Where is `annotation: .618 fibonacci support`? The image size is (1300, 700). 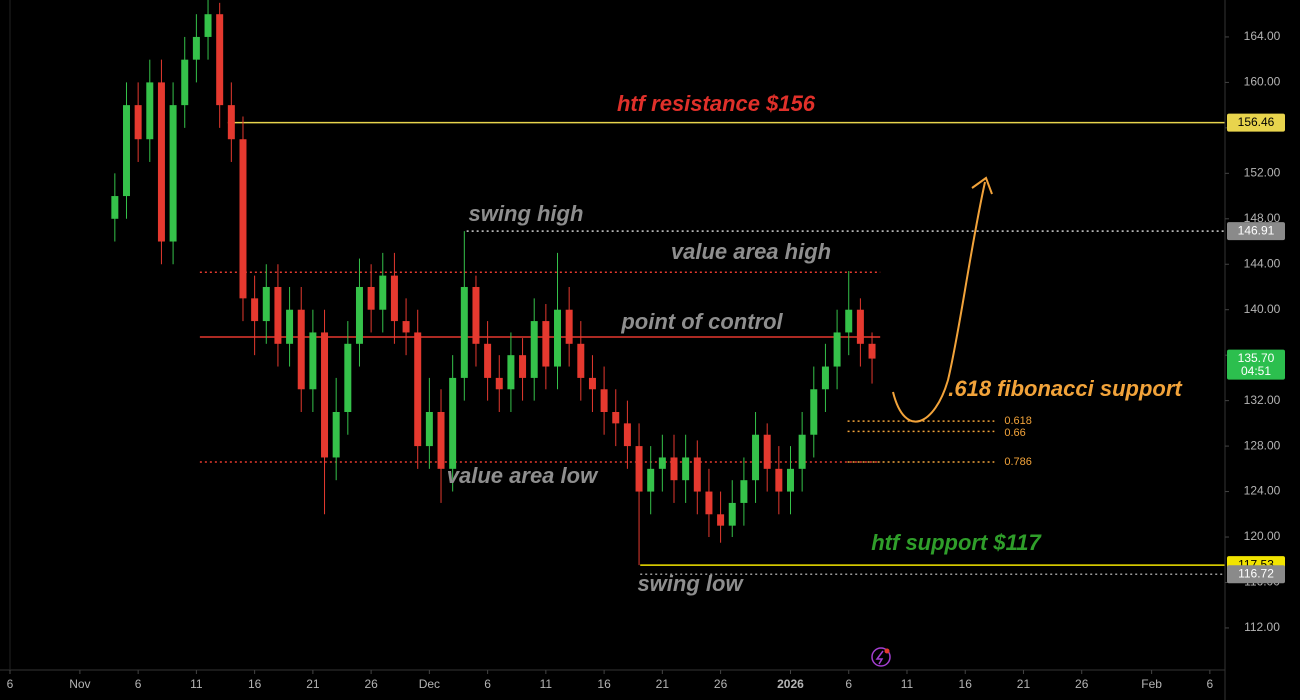
annotation: .618 fibonacci support is located at coordinates (1065, 388).